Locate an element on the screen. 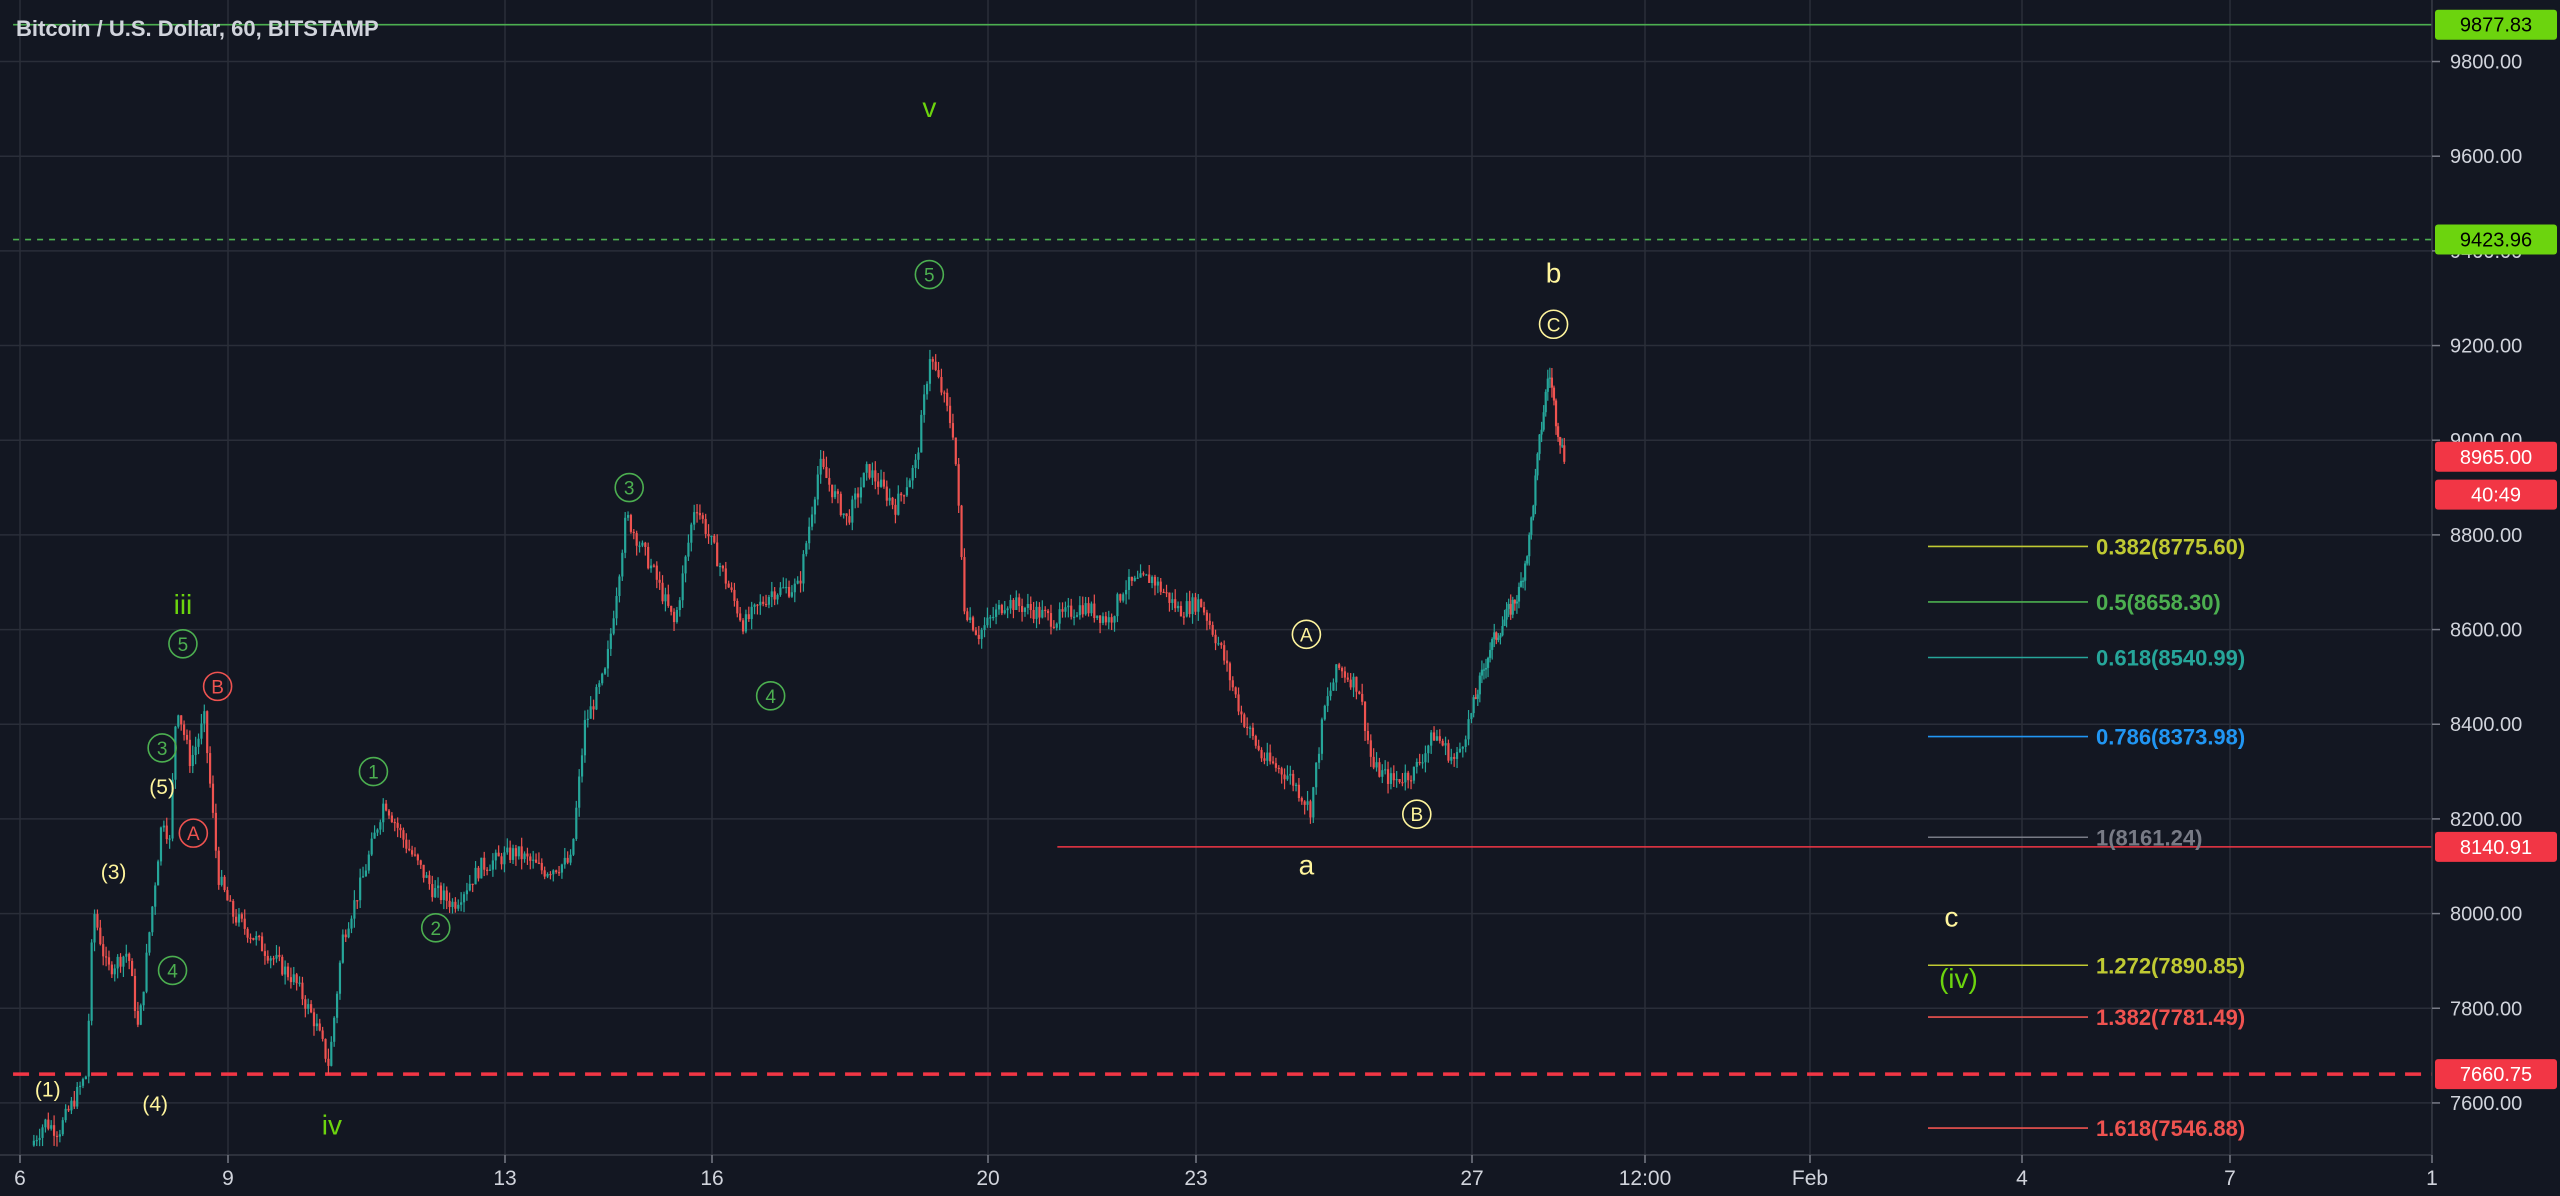 Image resolution: width=2560 pixels, height=1196 pixels. time-tick-label: 4 is located at coordinates (2022, 1178).